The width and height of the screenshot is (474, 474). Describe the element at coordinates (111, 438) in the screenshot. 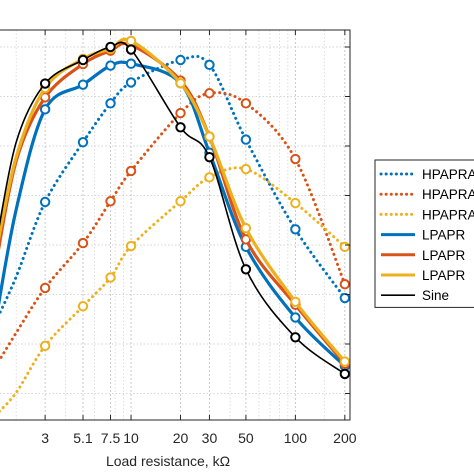

I see `x-tick-label: 7.5` at that location.